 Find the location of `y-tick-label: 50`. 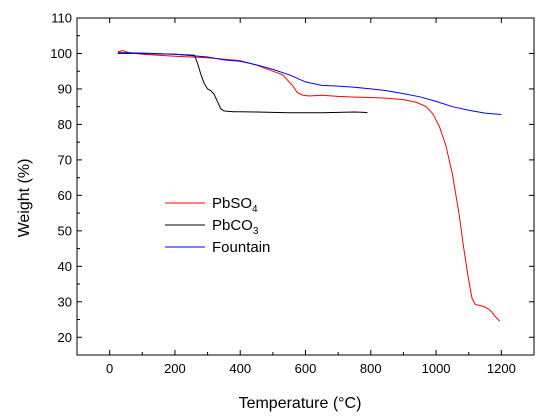

y-tick-label: 50 is located at coordinates (65, 230).